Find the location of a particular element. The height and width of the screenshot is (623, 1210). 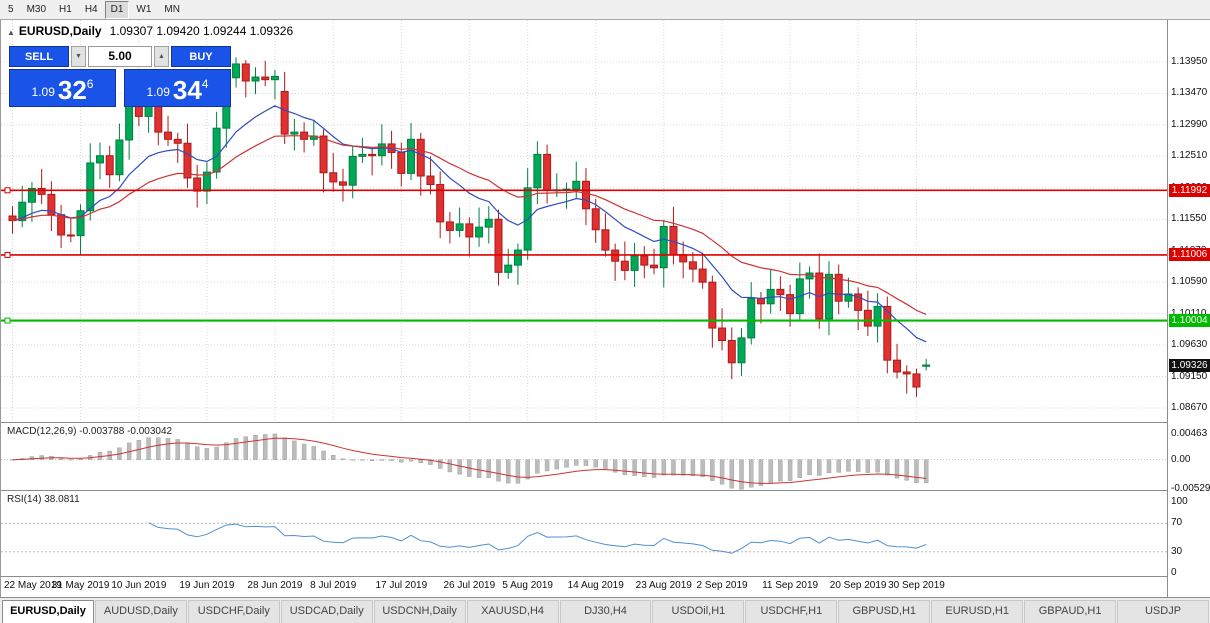

chart-tab-4: USDCNH,Daily is located at coordinates (419, 611).